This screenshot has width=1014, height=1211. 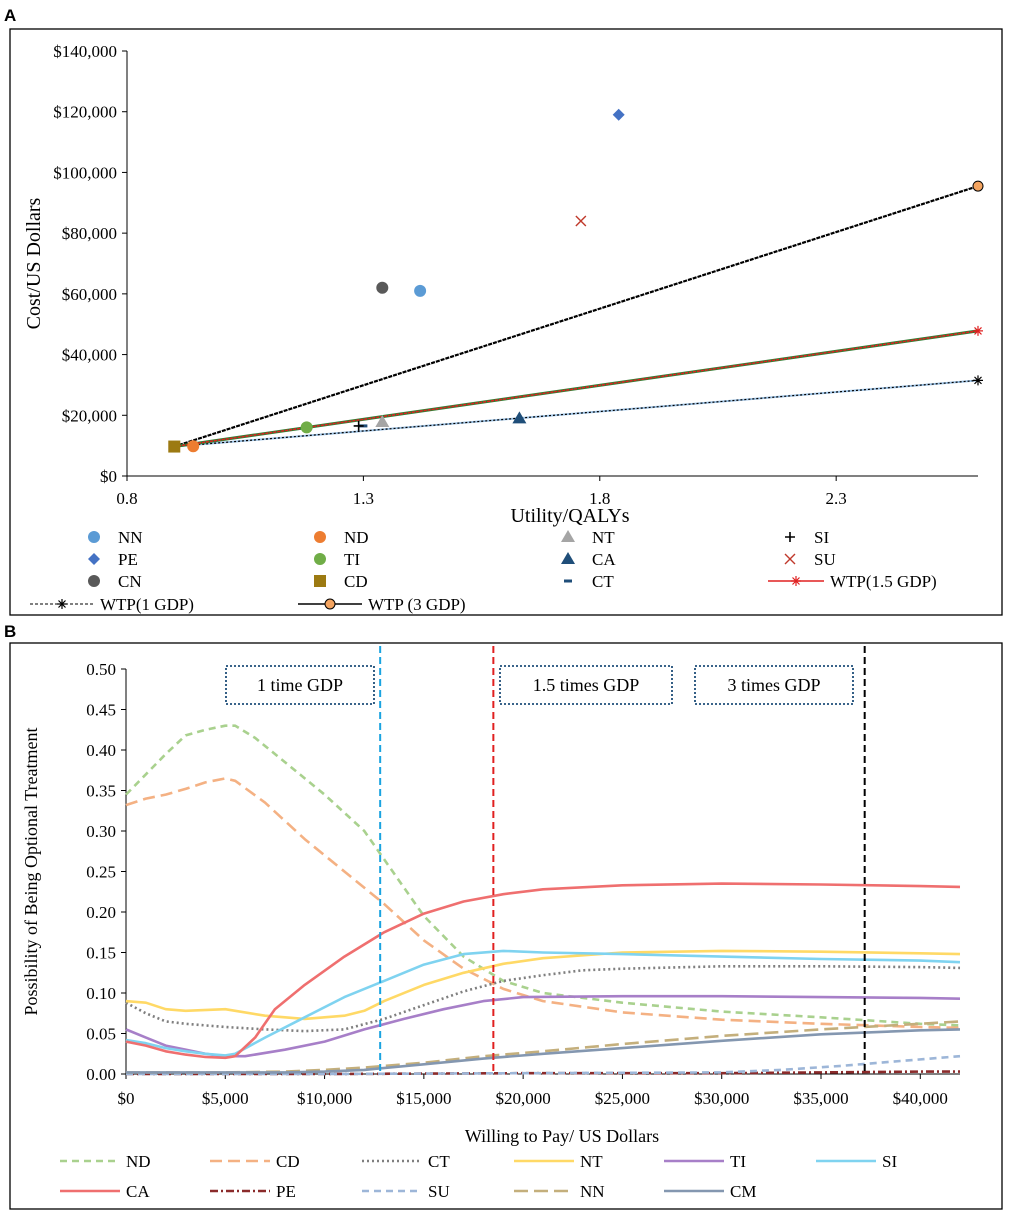 I want to click on series-ct, so click(x=543, y=999).